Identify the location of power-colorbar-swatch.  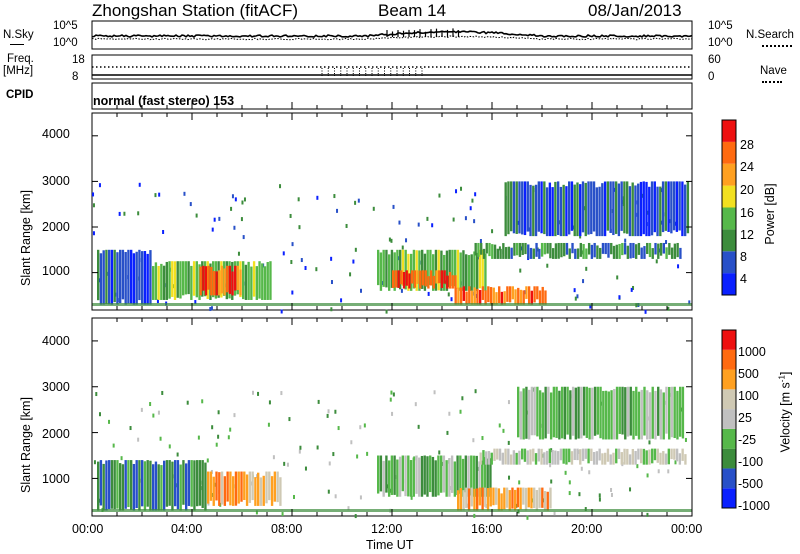
(729, 240).